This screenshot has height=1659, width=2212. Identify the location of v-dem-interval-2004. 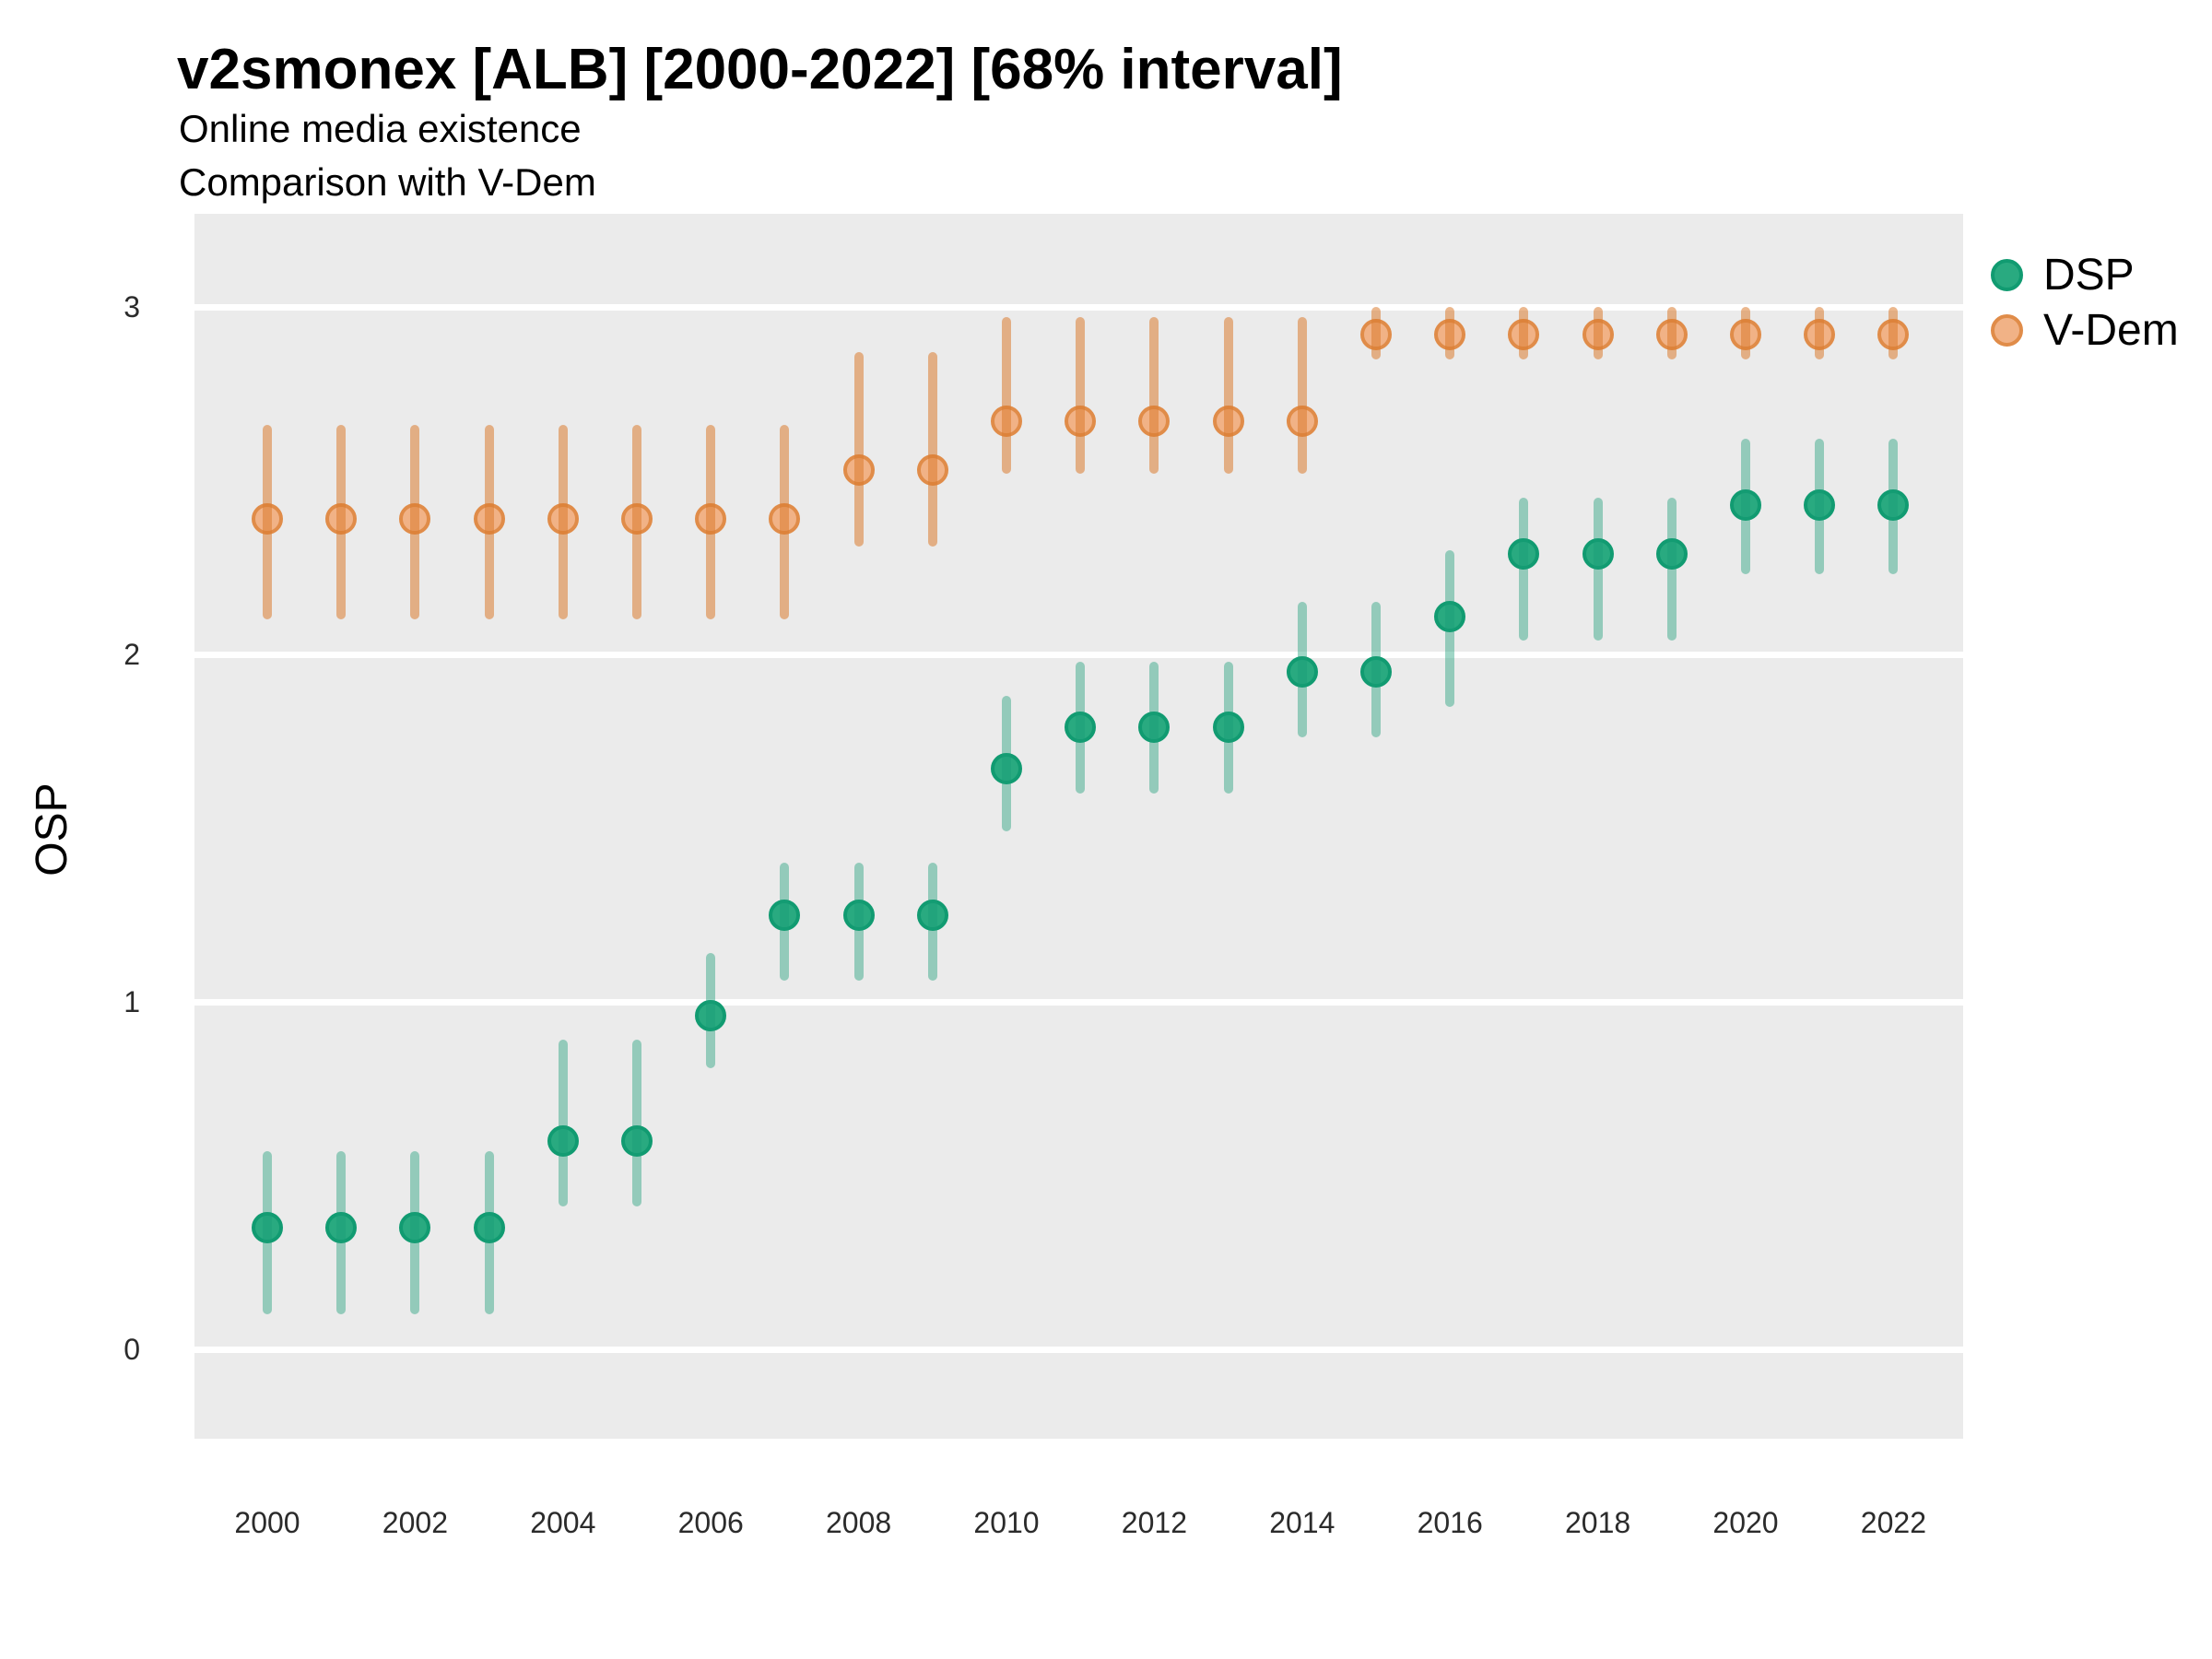
(563, 522).